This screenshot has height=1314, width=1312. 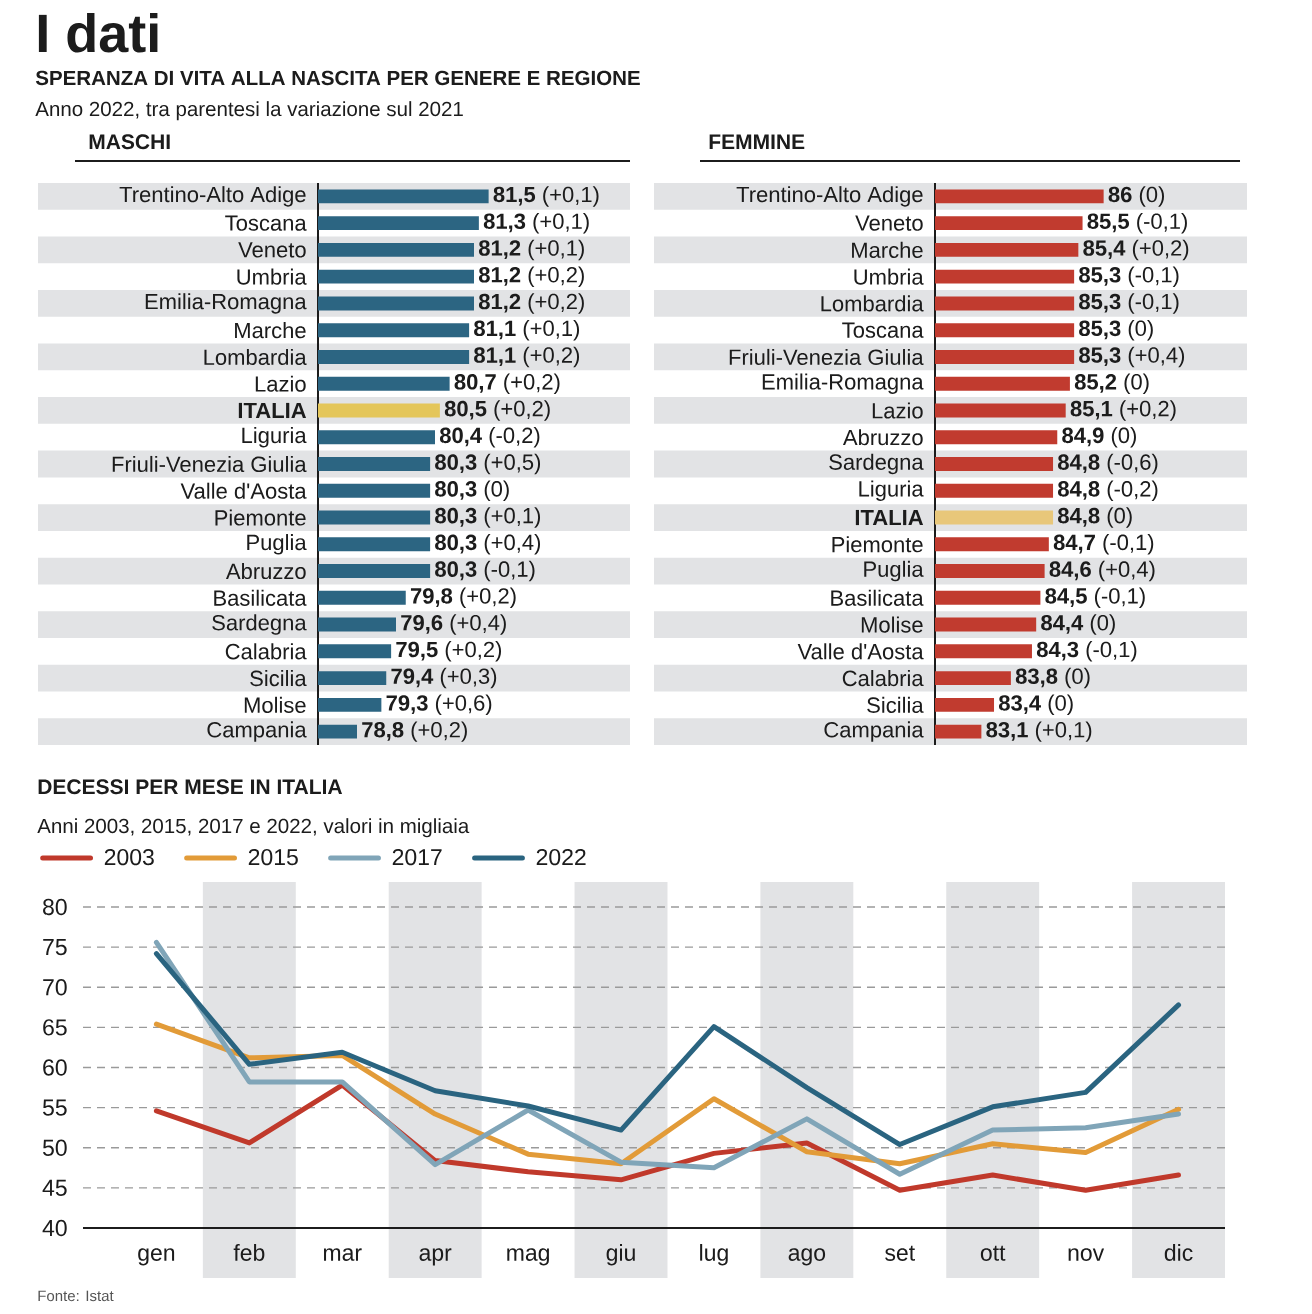 I want to click on data-label: 83,1 (+0,1), so click(x=1039, y=731).